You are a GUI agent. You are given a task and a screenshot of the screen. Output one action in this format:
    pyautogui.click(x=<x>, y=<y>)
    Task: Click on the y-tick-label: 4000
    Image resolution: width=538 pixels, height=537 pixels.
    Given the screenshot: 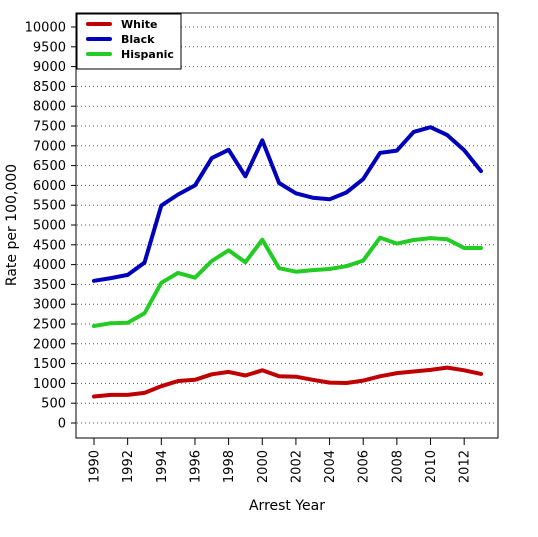 What is the action you would take?
    pyautogui.click(x=49, y=265)
    